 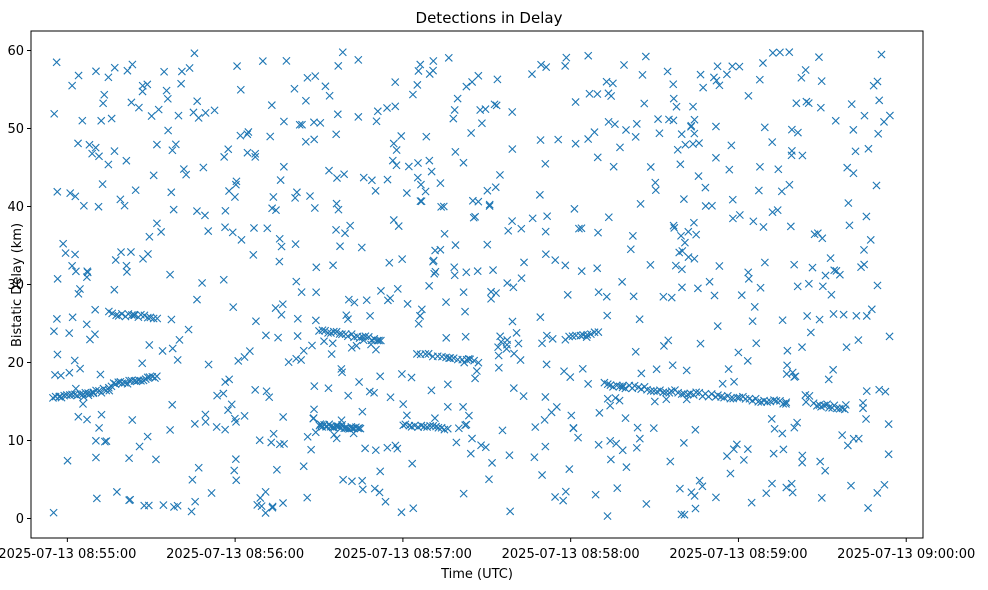 What do you see at coordinates (489, 18) in the screenshot?
I see `chart-title: Detections in Delay` at bounding box center [489, 18].